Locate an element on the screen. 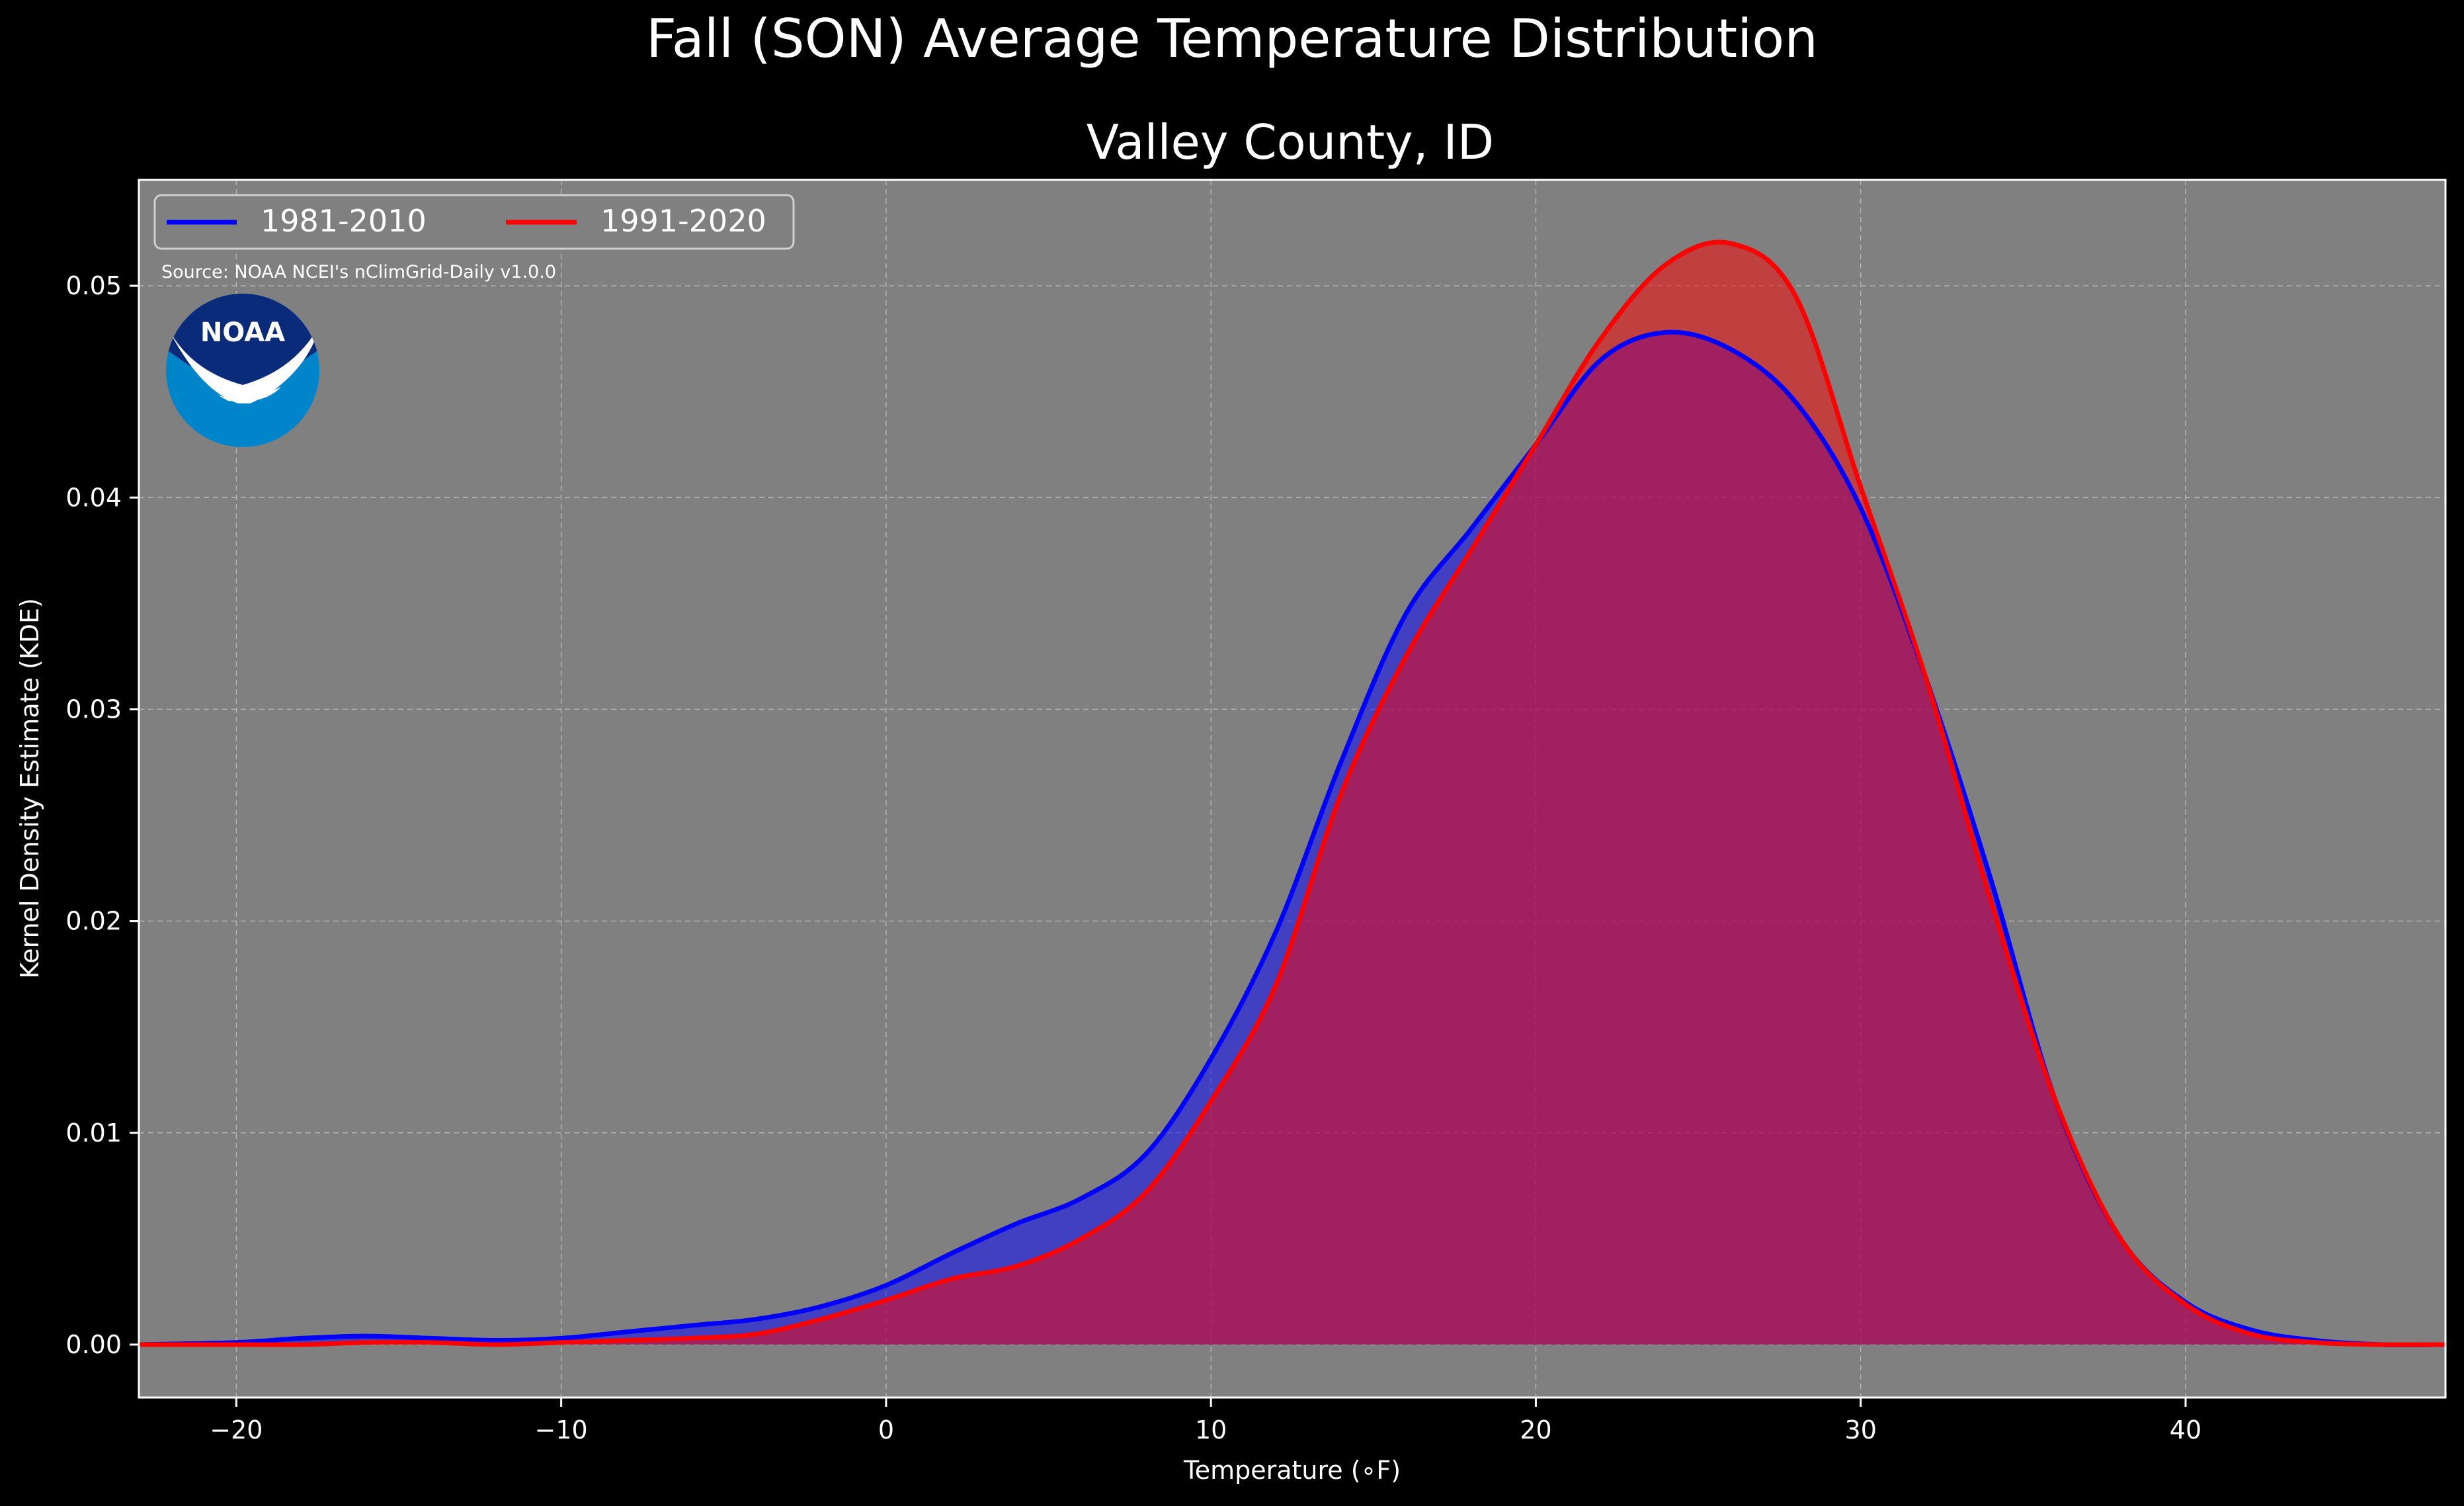  y-tick-label: 0.05 is located at coordinates (94, 285).